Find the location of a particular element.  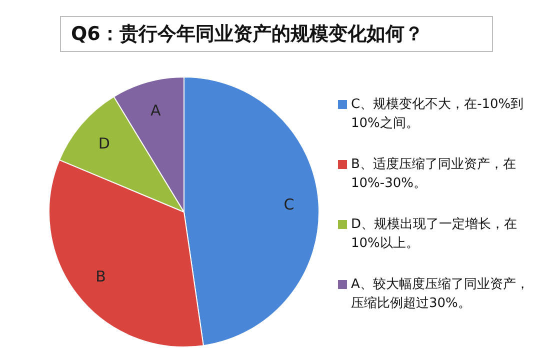

legend-label: C、规模变化不大，在-10%到10%之间。 is located at coordinates (437, 114).